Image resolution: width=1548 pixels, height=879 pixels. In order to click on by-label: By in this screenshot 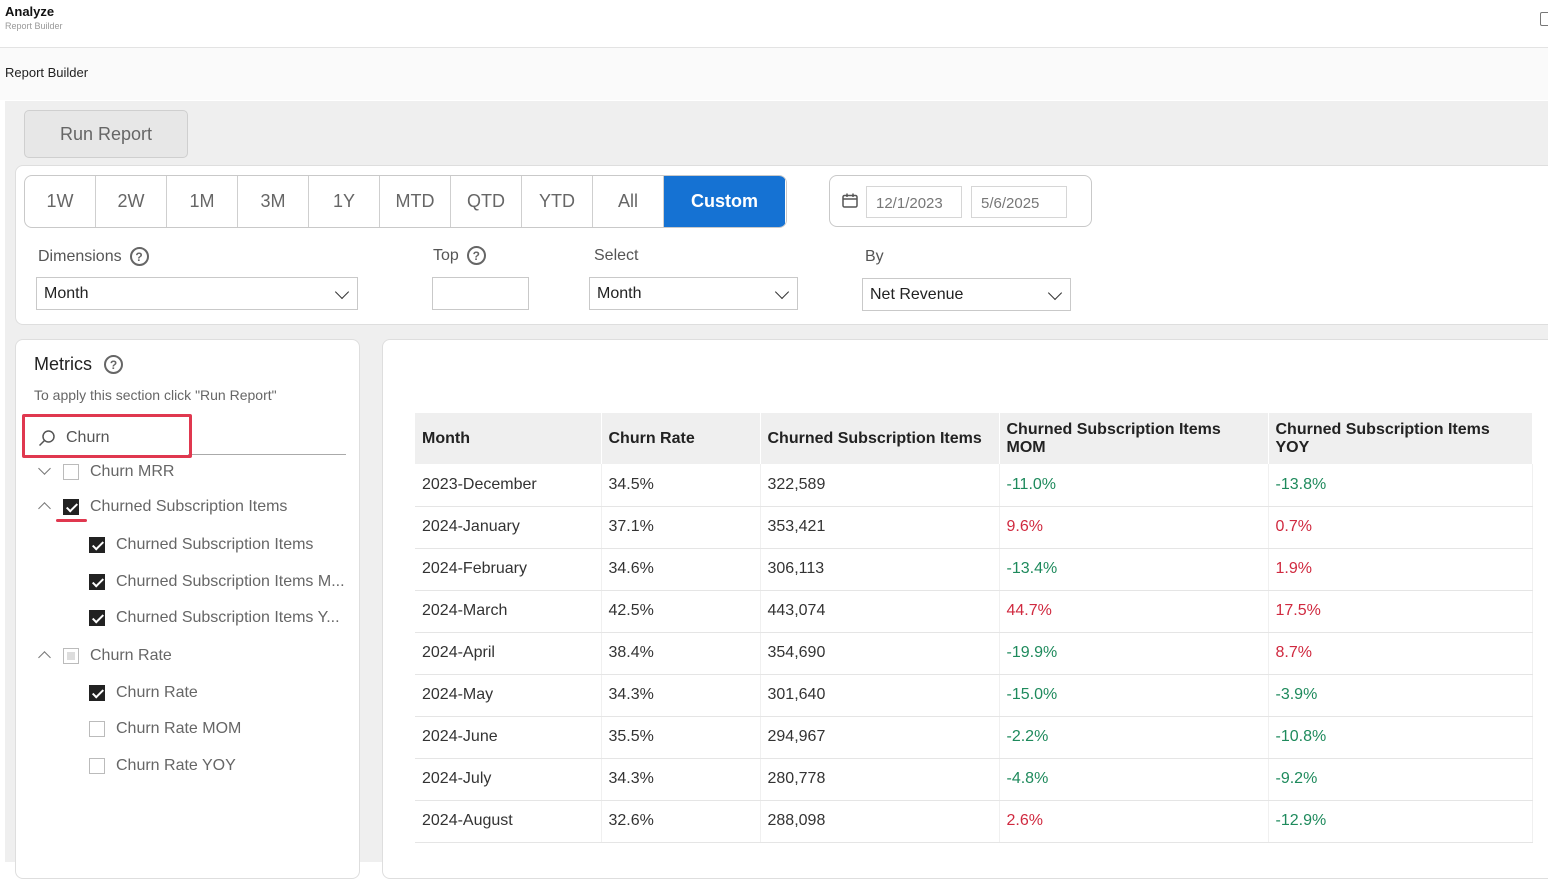, I will do `click(874, 257)`.